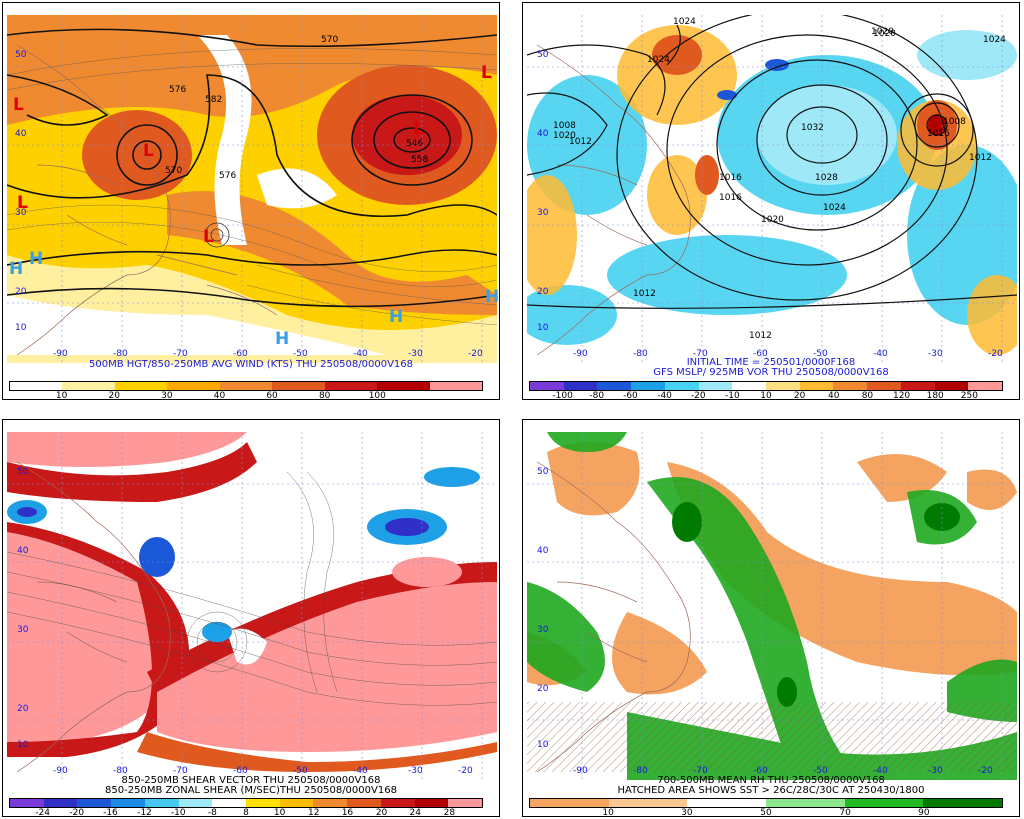 This screenshot has width=1024, height=819. What do you see at coordinates (687, 812) in the screenshot?
I see `colorbar-tick: 30` at bounding box center [687, 812].